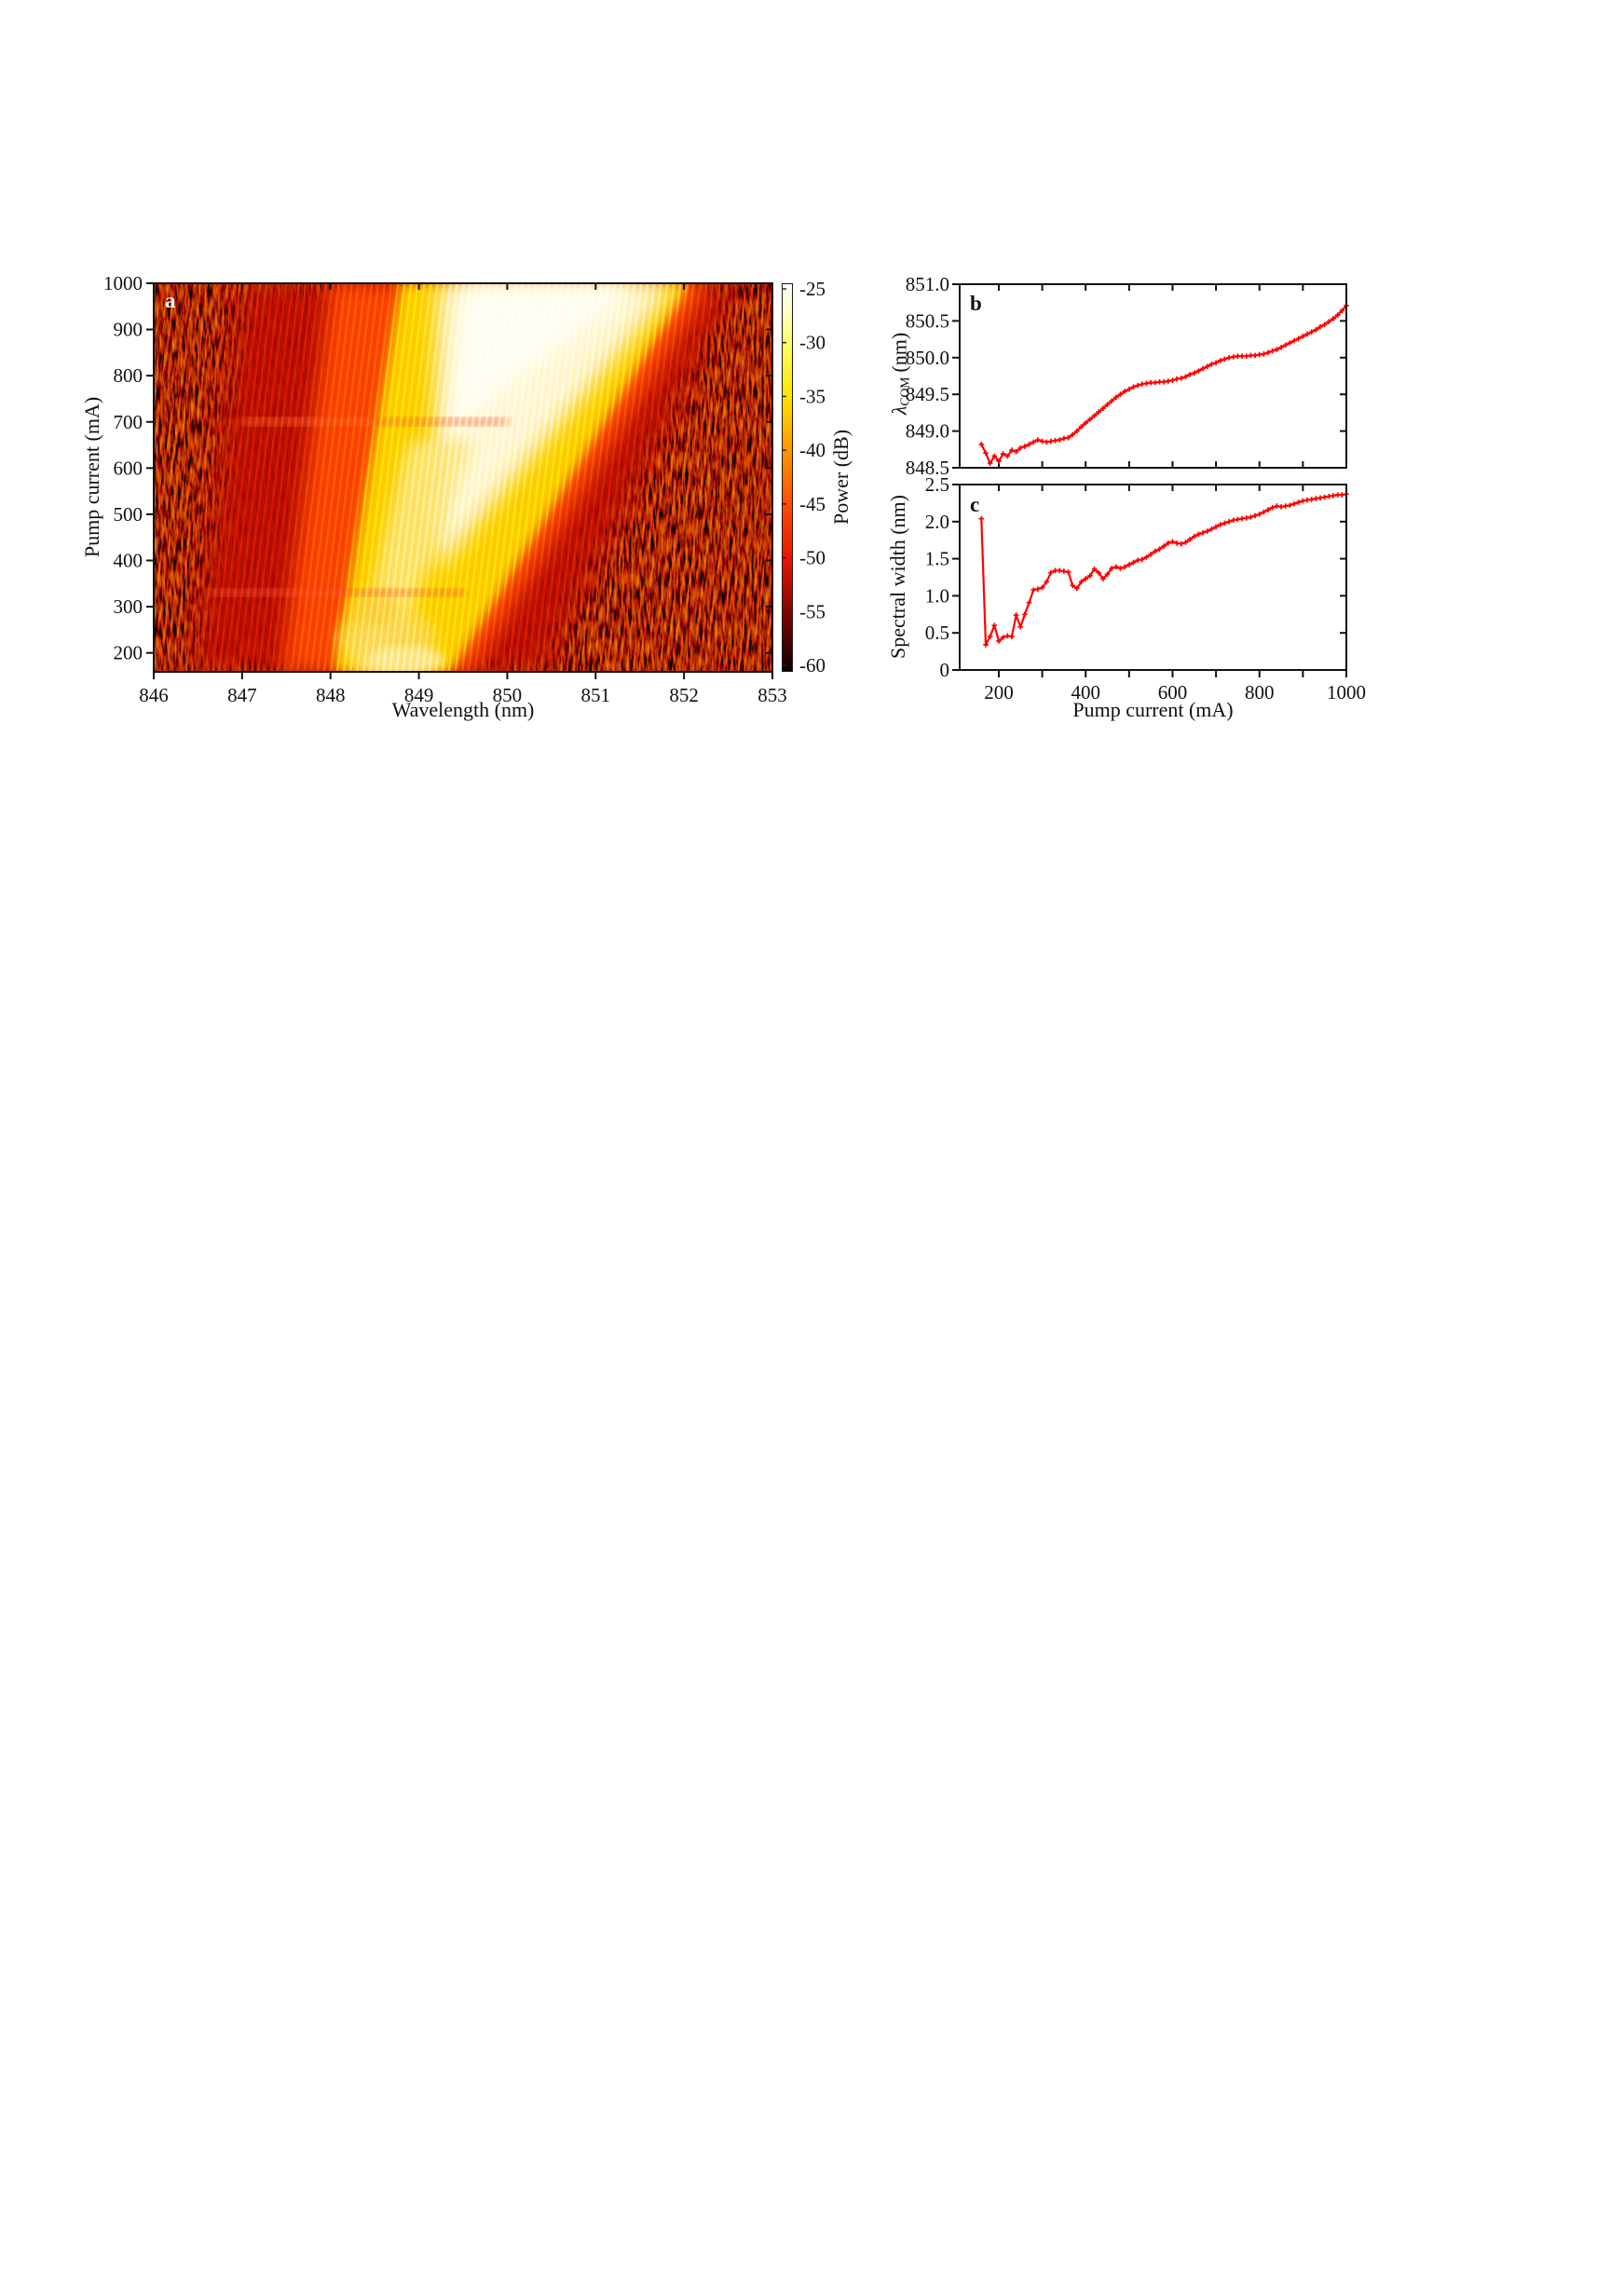  What do you see at coordinates (975, 505) in the screenshot?
I see `panel-c-letter: c` at bounding box center [975, 505].